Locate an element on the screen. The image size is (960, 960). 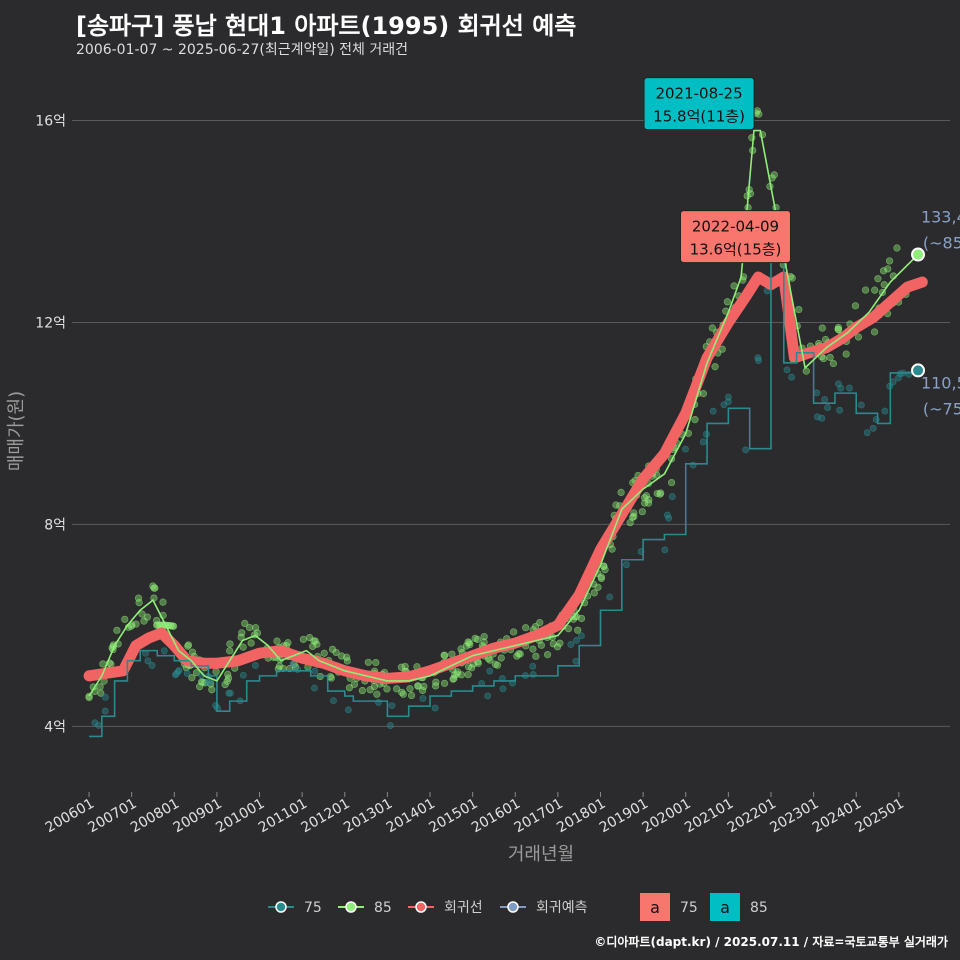
legend-key-glyph: a is located at coordinates (655, 907).